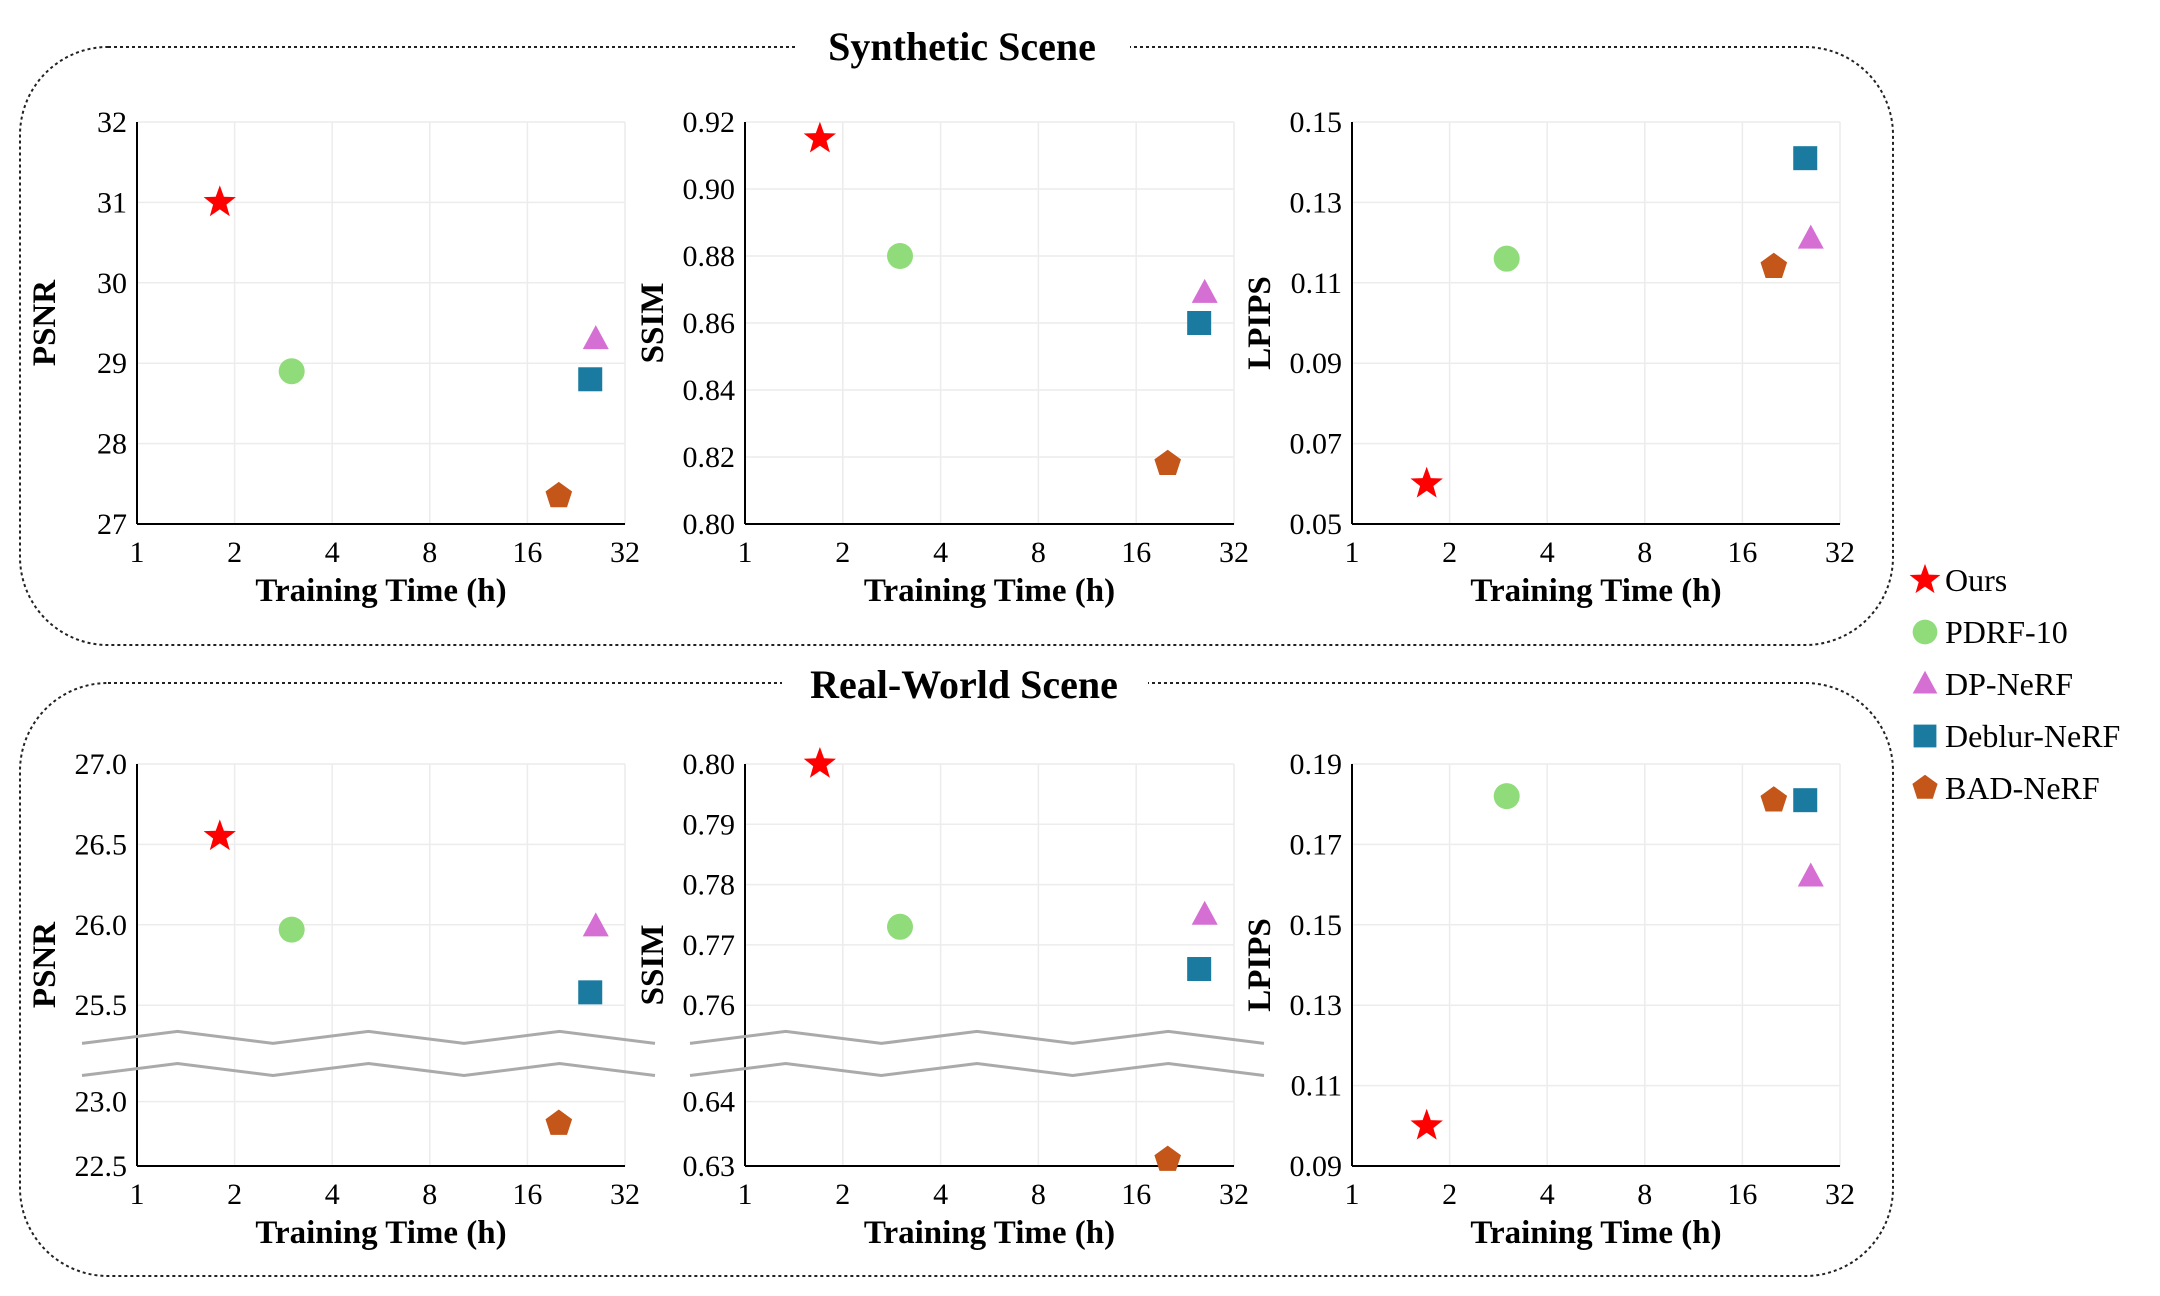 The height and width of the screenshot is (1296, 2160). What do you see at coordinates (1316, 202) in the screenshot?
I see `y-tick-label: 0.13` at bounding box center [1316, 202].